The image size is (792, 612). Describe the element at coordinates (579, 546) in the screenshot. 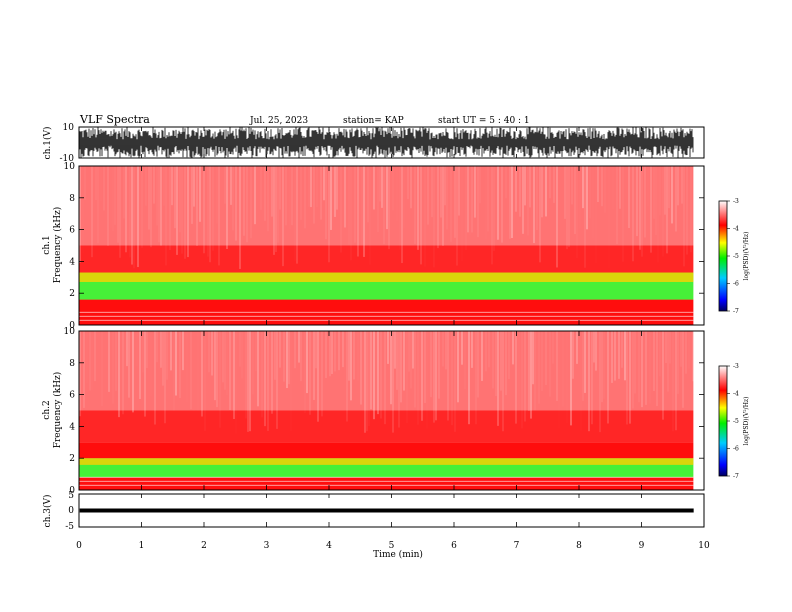

I see `time-tick-label: 8` at that location.